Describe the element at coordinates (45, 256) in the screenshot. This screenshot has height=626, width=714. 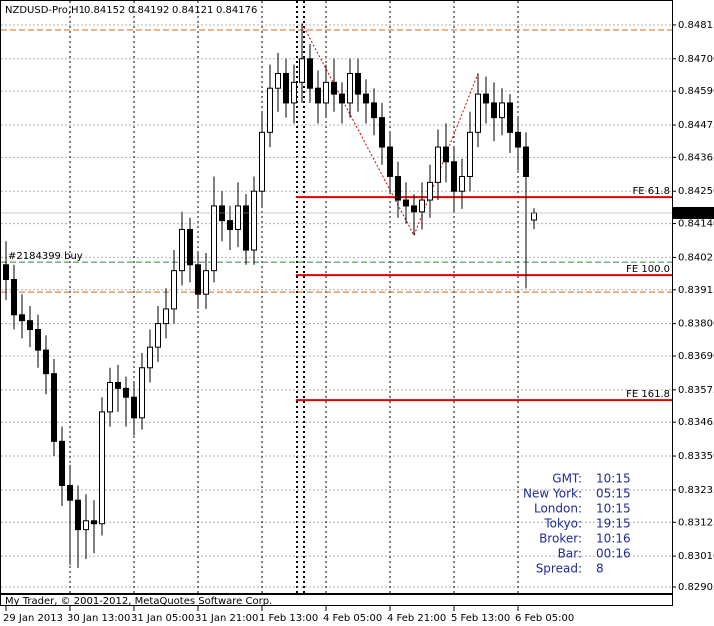
I see `order-label: #2184399 buy` at that location.